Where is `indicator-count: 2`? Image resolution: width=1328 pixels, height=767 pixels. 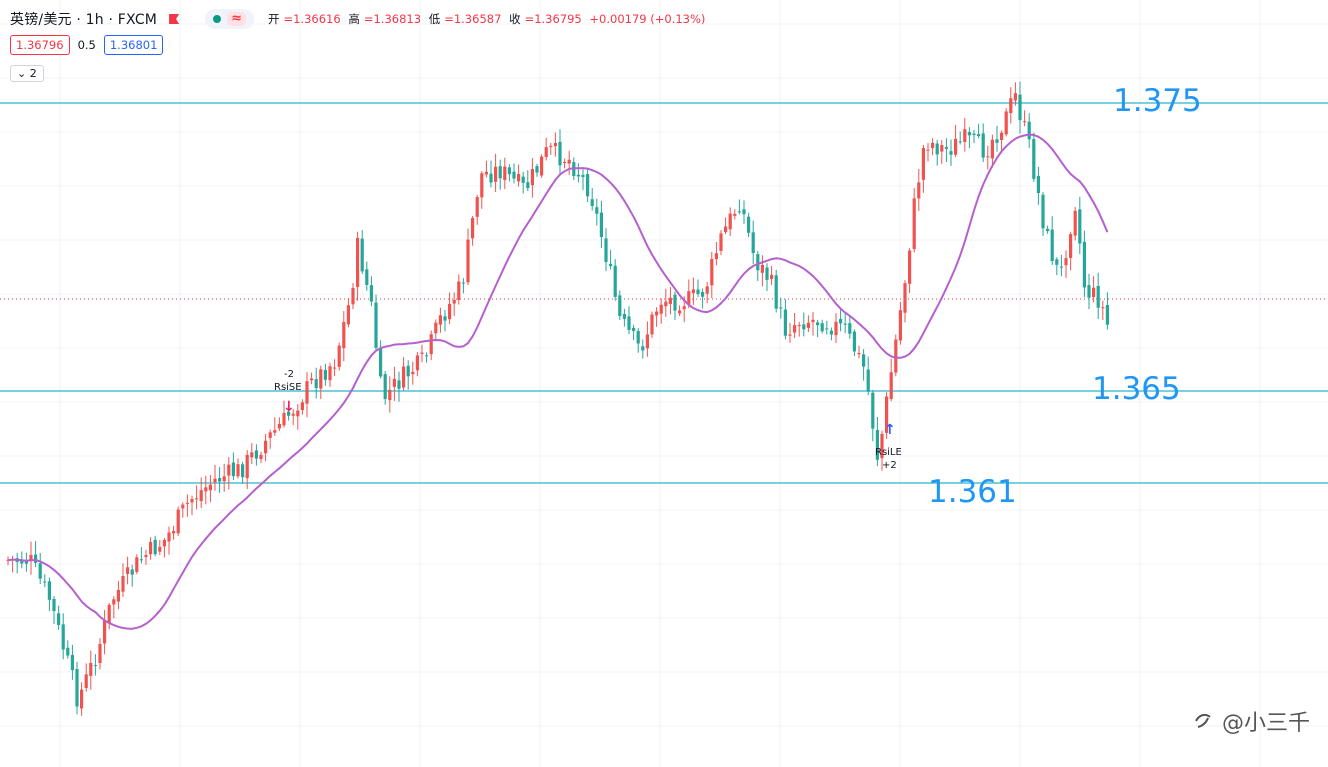 indicator-count: 2 is located at coordinates (33, 73).